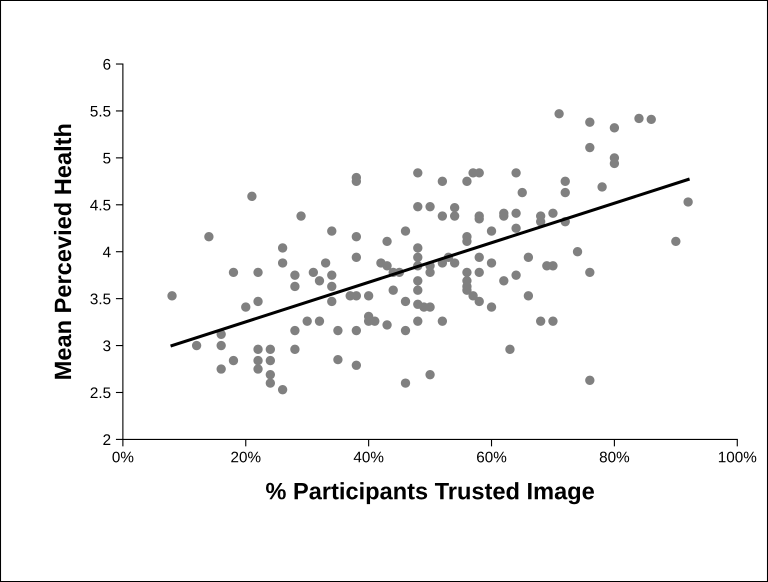 The image size is (768, 582). What do you see at coordinates (369, 457) in the screenshot?
I see `x-tick-label: 40%` at bounding box center [369, 457].